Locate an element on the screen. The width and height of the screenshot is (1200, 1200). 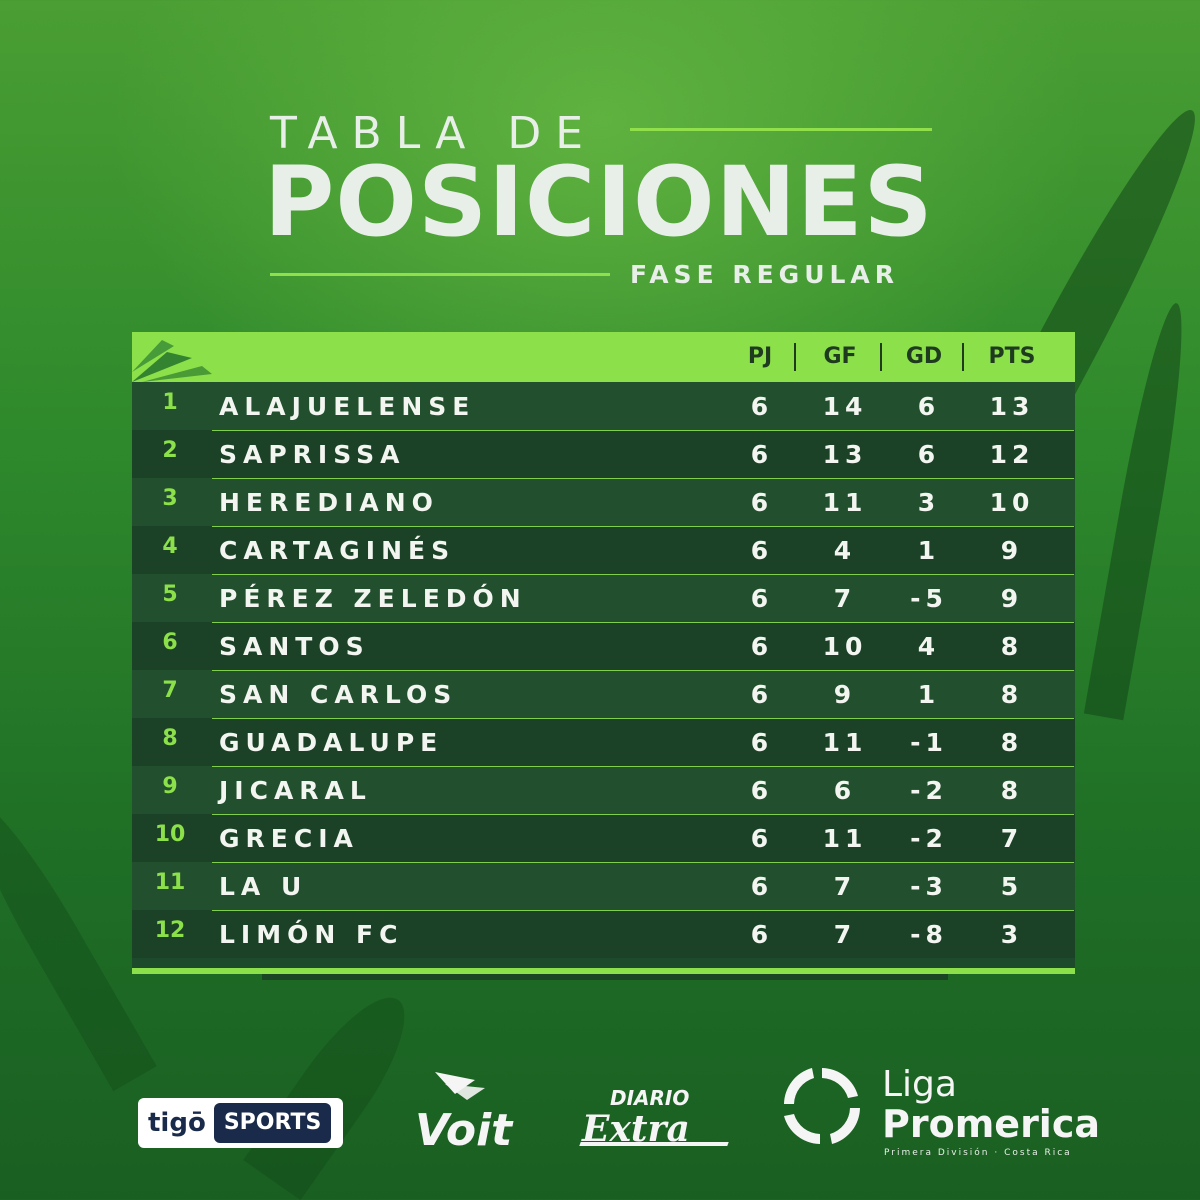
title-divider-bottom is located at coordinates (440, 274).